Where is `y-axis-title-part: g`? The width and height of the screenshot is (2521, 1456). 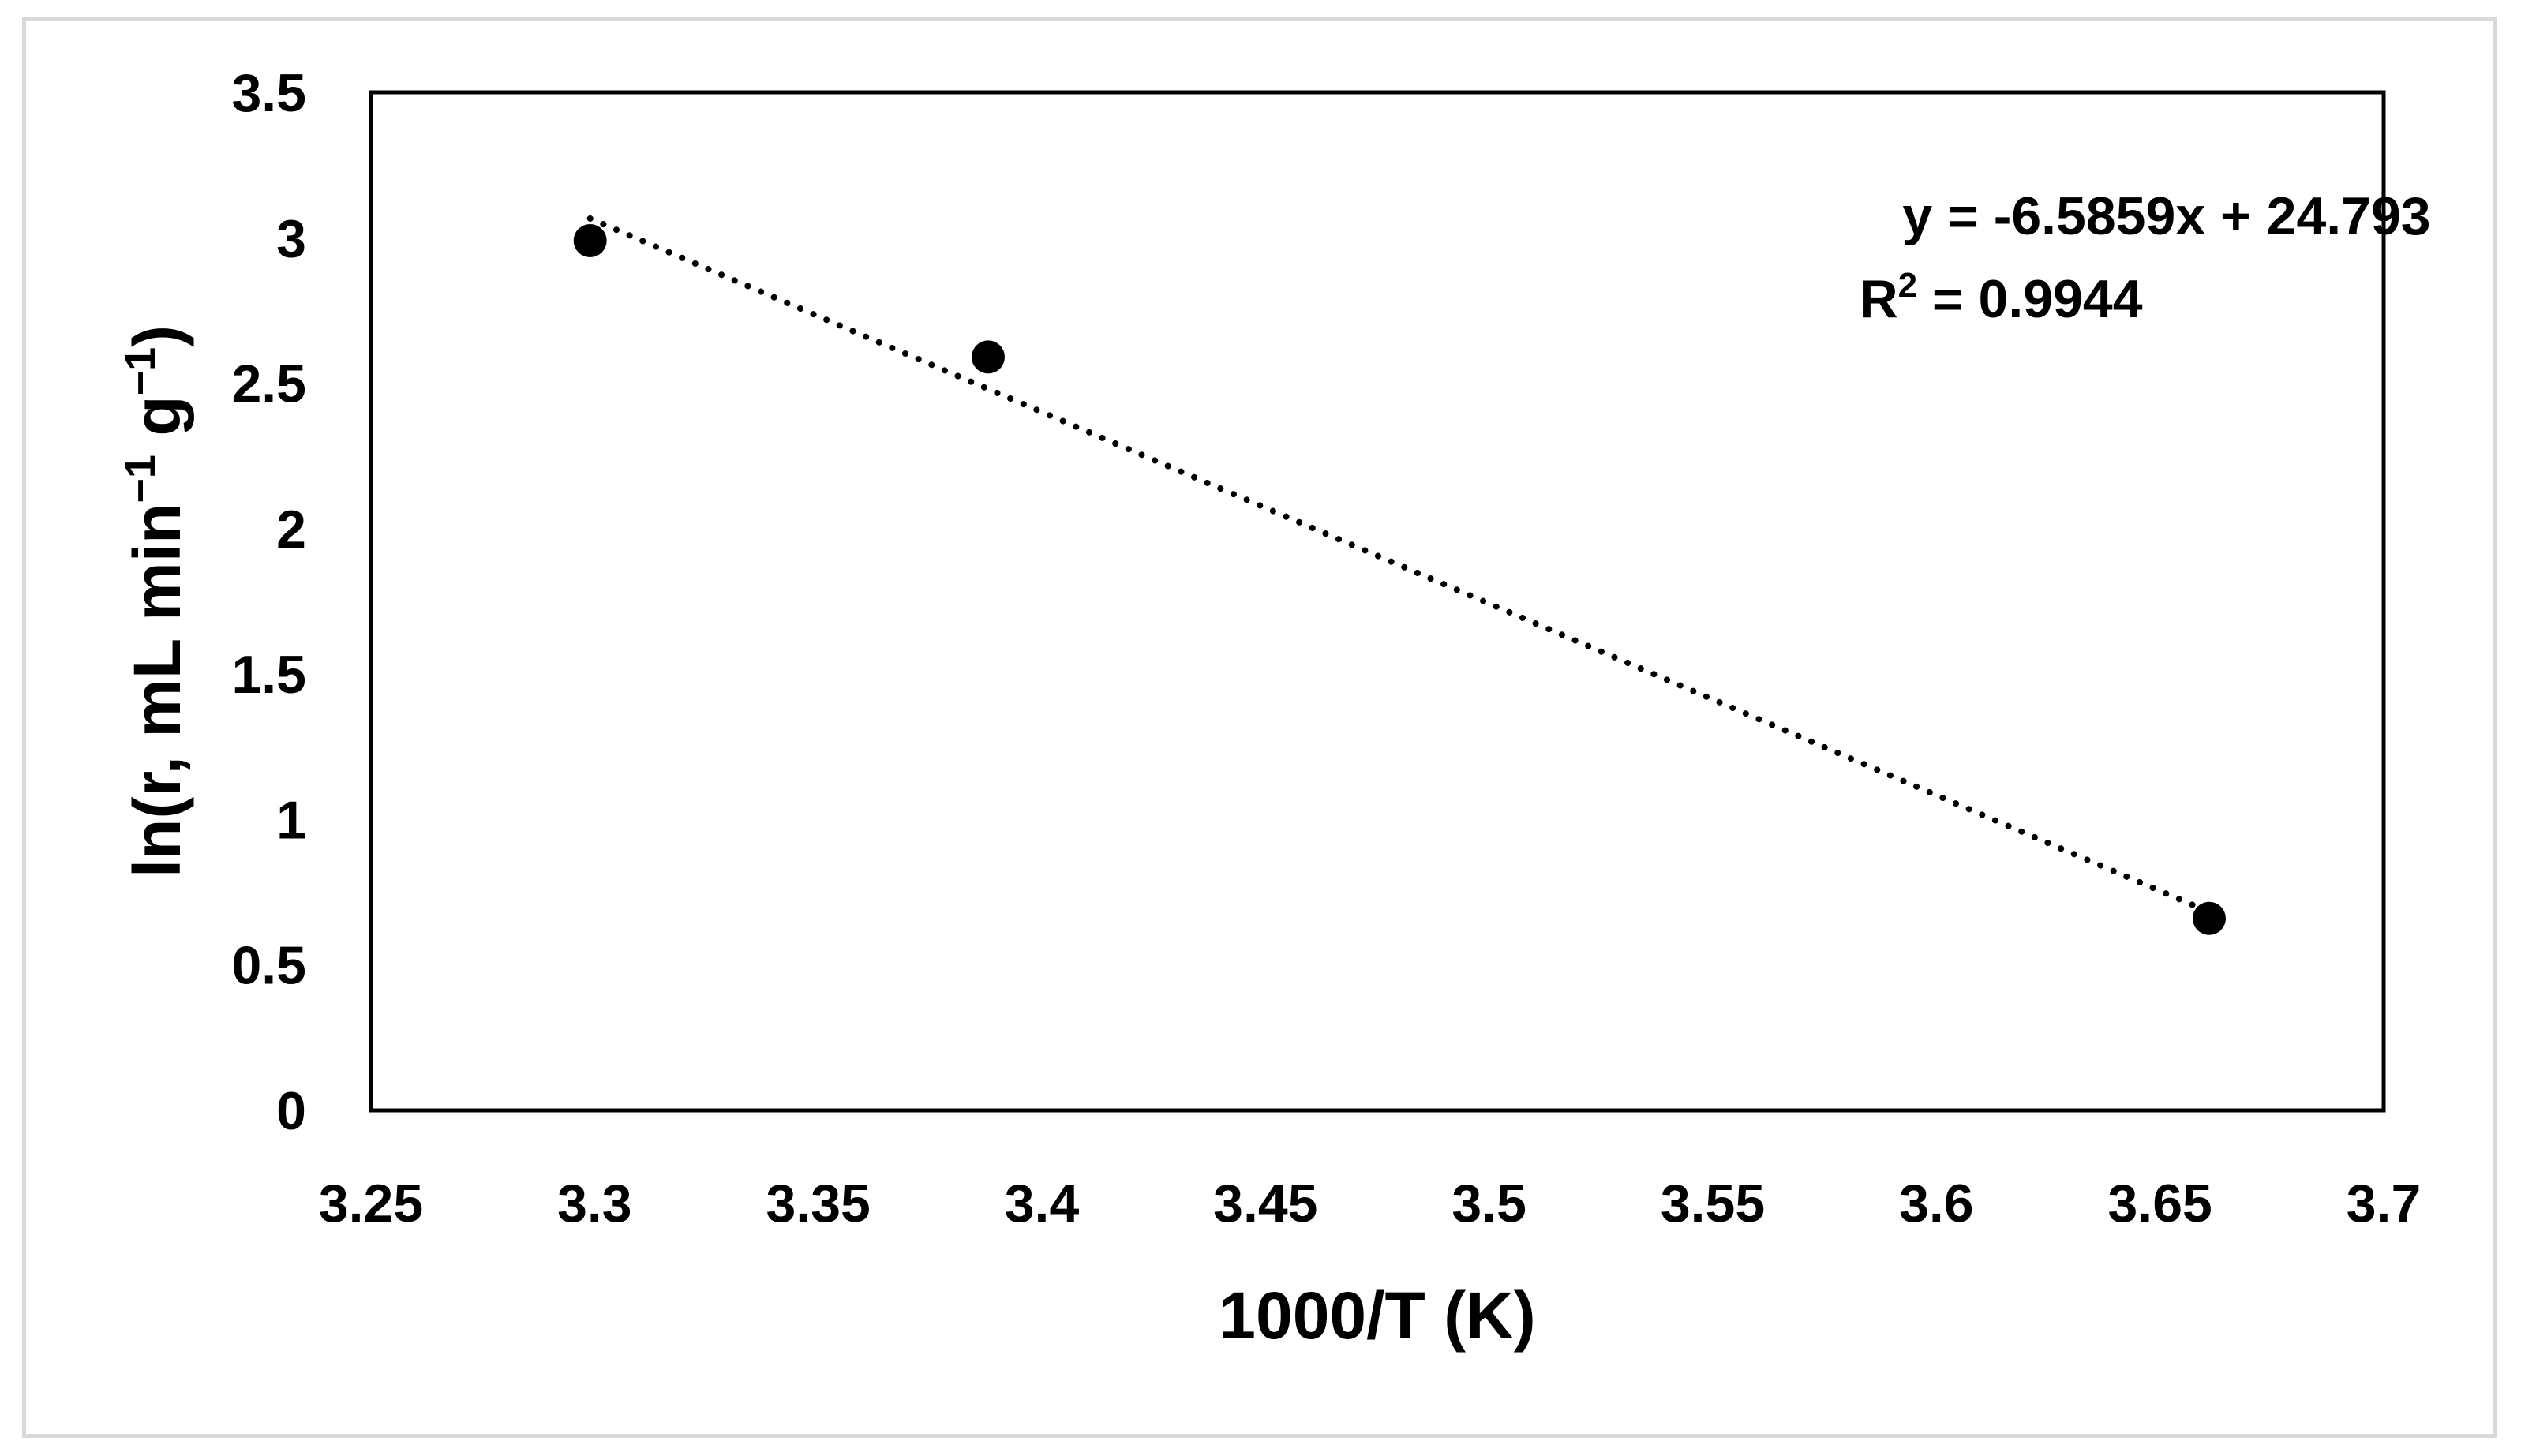
y-axis-title-part: g is located at coordinates (157, 425).